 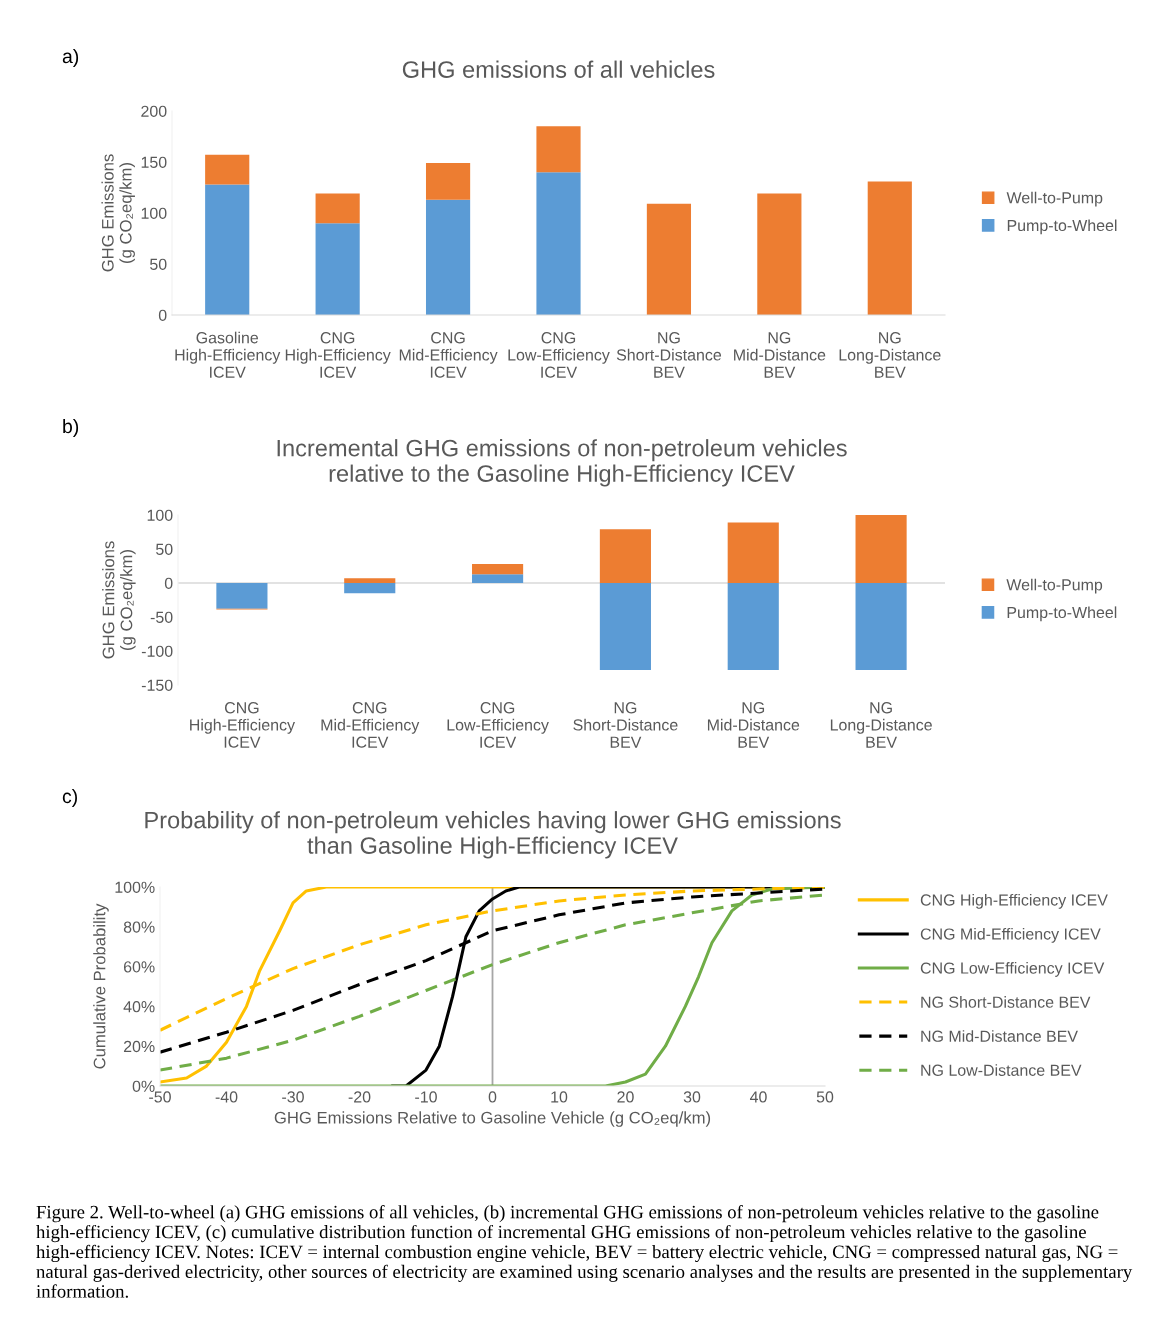 What do you see at coordinates (1001, 1070) in the screenshot?
I see `legend-label: NG Low-Distance BEV` at bounding box center [1001, 1070].